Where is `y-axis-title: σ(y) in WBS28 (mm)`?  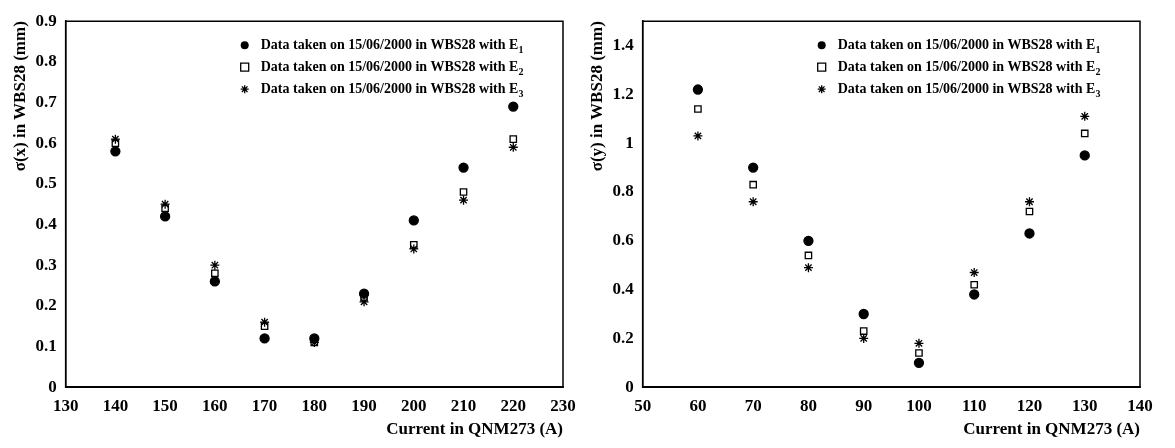 y-axis-title: σ(y) in WBS28 (mm) is located at coordinates (596, 96).